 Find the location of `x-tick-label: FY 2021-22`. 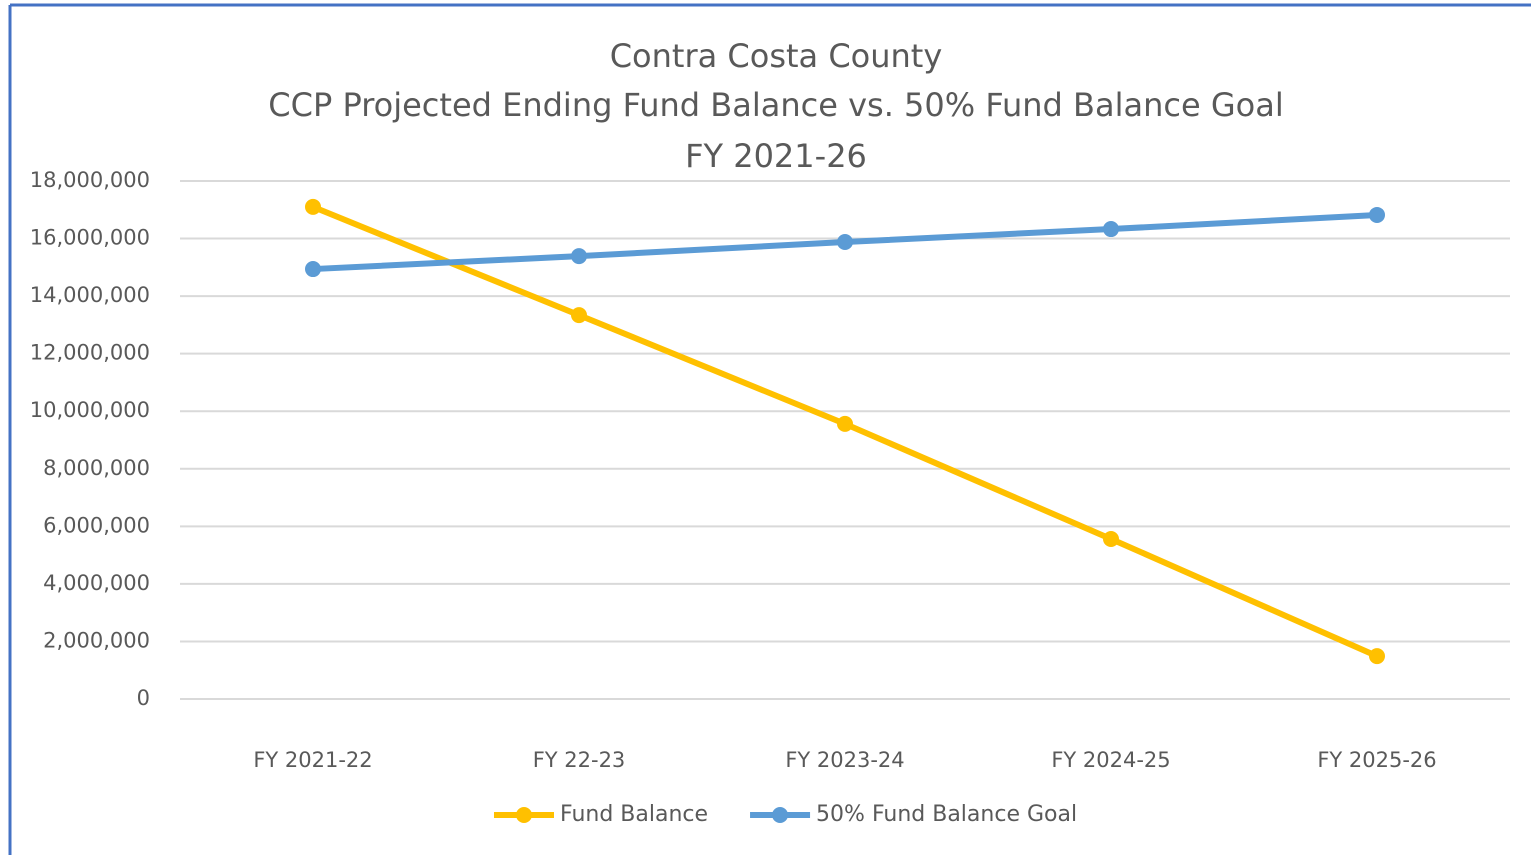

x-tick-label: FY 2021-22 is located at coordinates (312, 760).